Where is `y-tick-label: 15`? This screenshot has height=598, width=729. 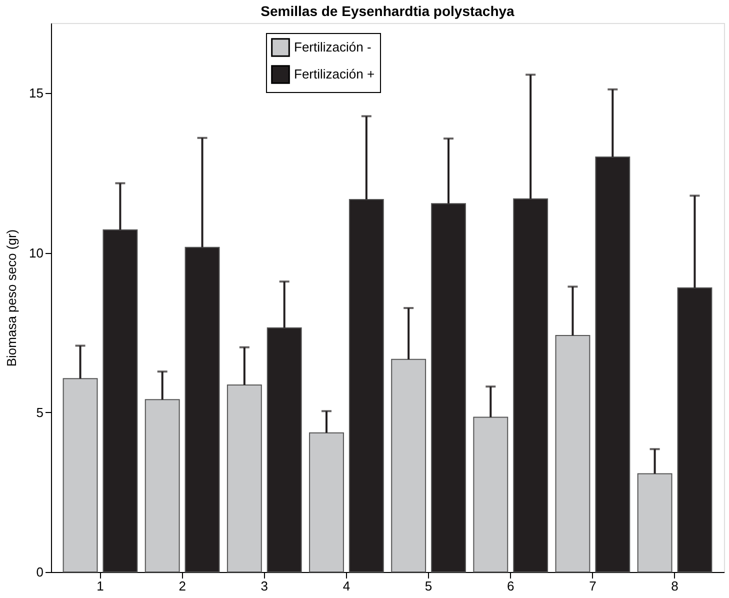 y-tick-label: 15 is located at coordinates (36, 93).